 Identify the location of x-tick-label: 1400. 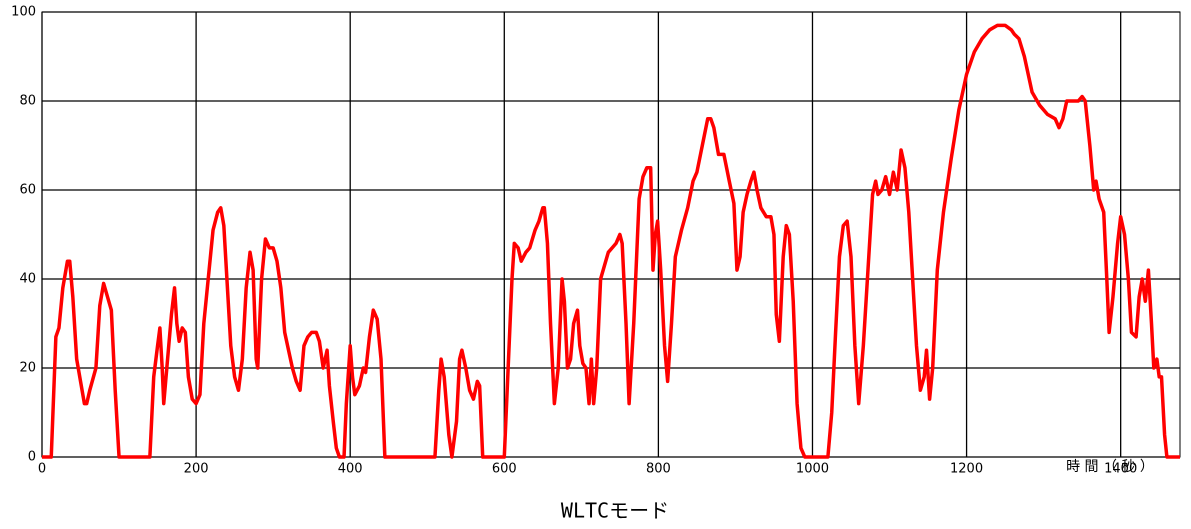
(1120, 469).